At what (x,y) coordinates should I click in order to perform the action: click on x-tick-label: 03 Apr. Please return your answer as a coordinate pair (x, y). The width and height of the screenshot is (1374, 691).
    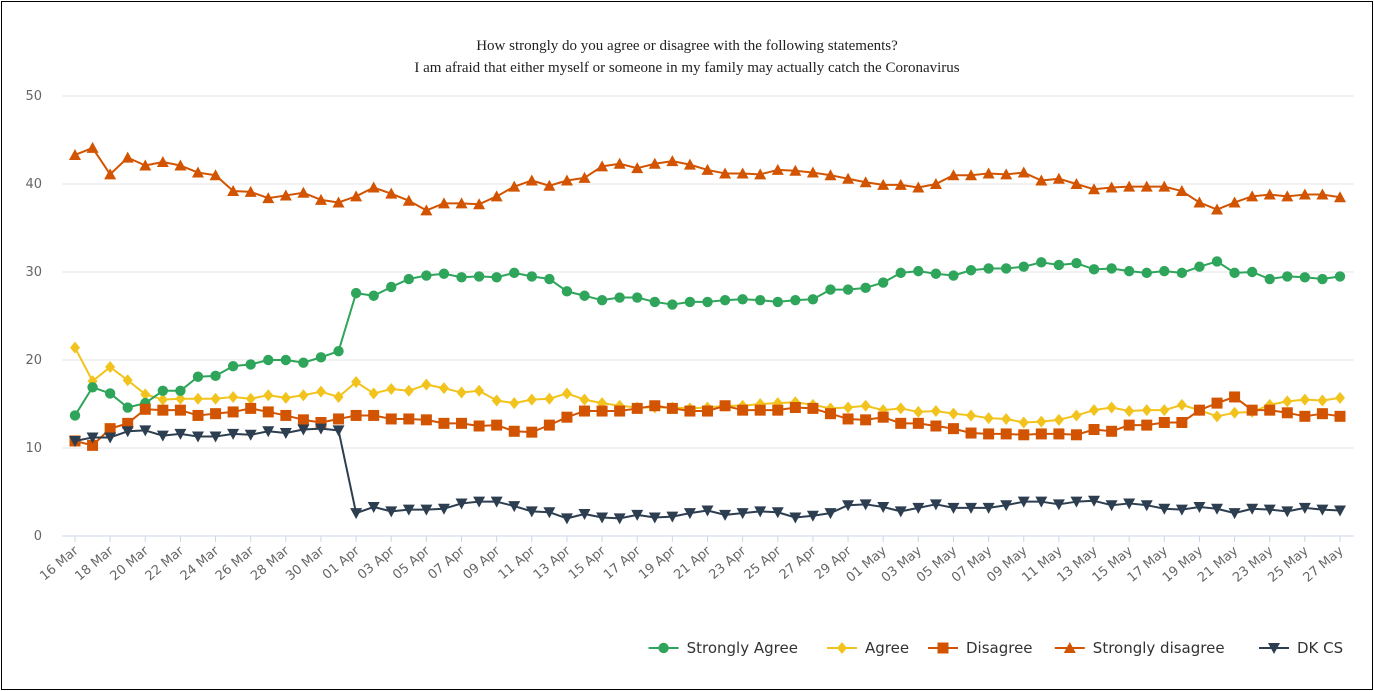
    Looking at the image, I should click on (376, 563).